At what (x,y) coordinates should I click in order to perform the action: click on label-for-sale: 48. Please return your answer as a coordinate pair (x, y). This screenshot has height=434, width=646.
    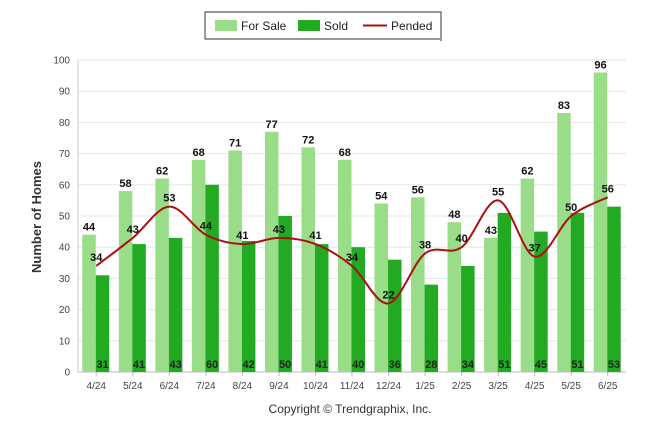
    Looking at the image, I should click on (454, 215).